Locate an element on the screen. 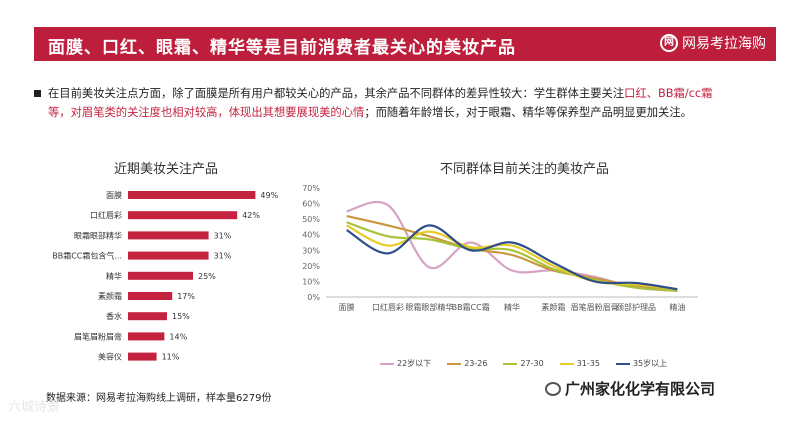  y-tick-label: 20% is located at coordinates (311, 266).